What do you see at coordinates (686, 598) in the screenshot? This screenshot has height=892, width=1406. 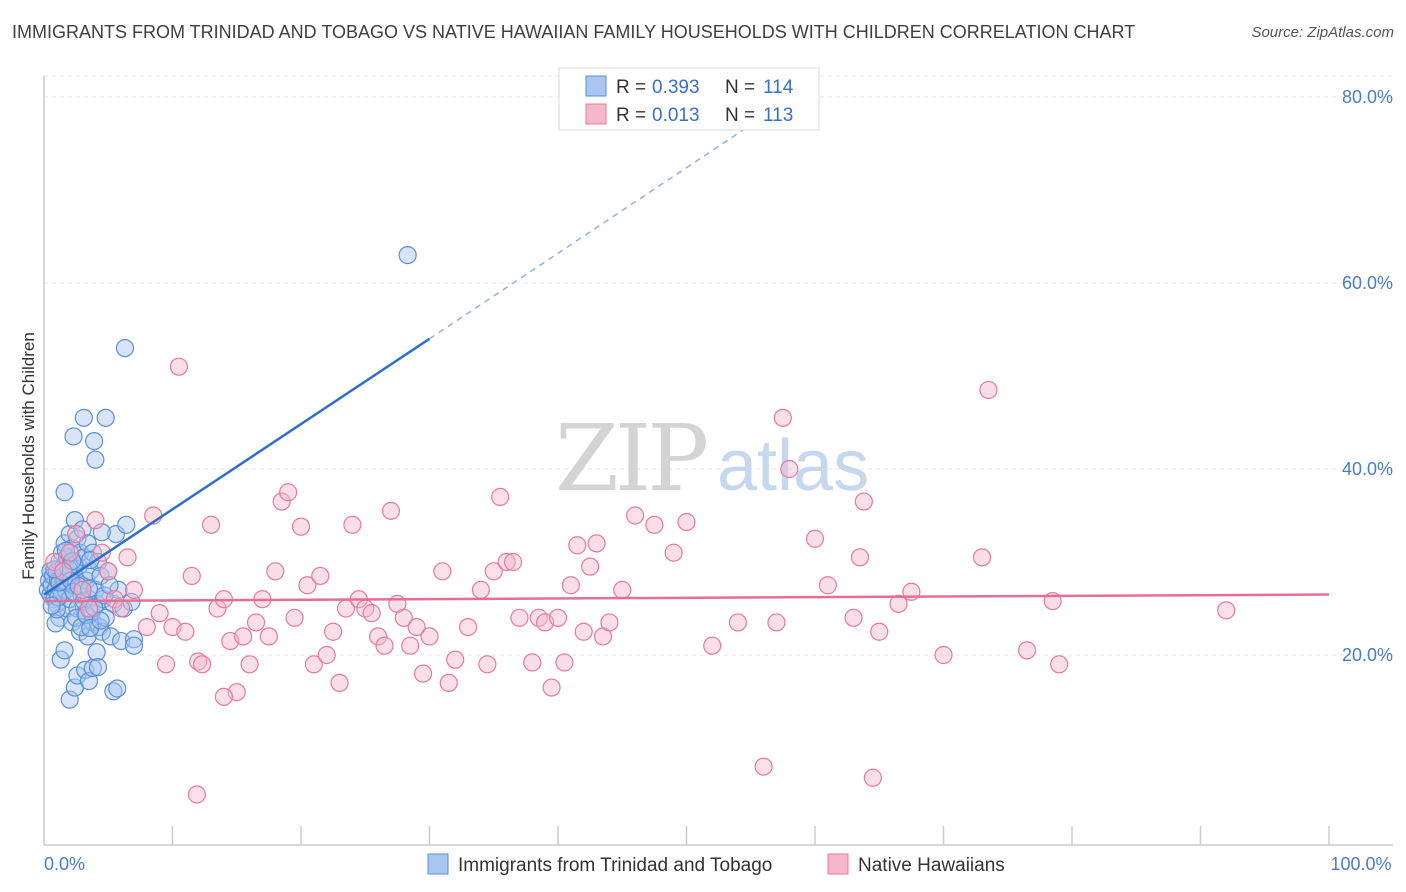 I see `trend-line` at bounding box center [686, 598].